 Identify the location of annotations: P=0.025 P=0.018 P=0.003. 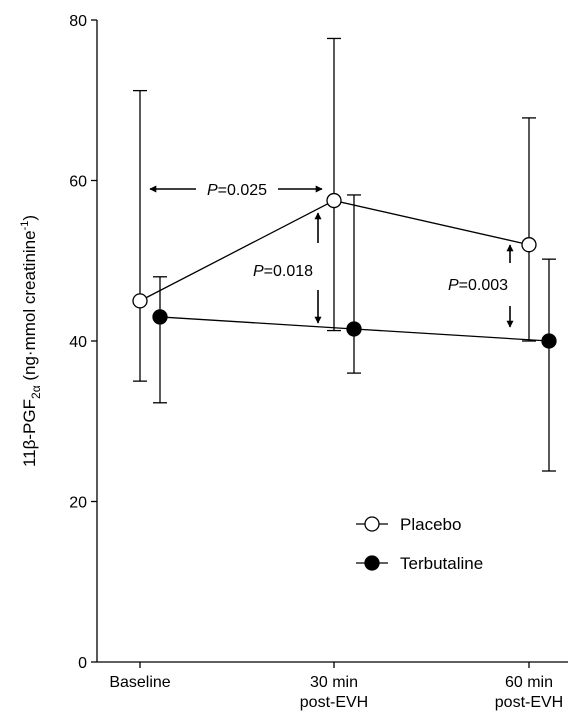
(331, 255).